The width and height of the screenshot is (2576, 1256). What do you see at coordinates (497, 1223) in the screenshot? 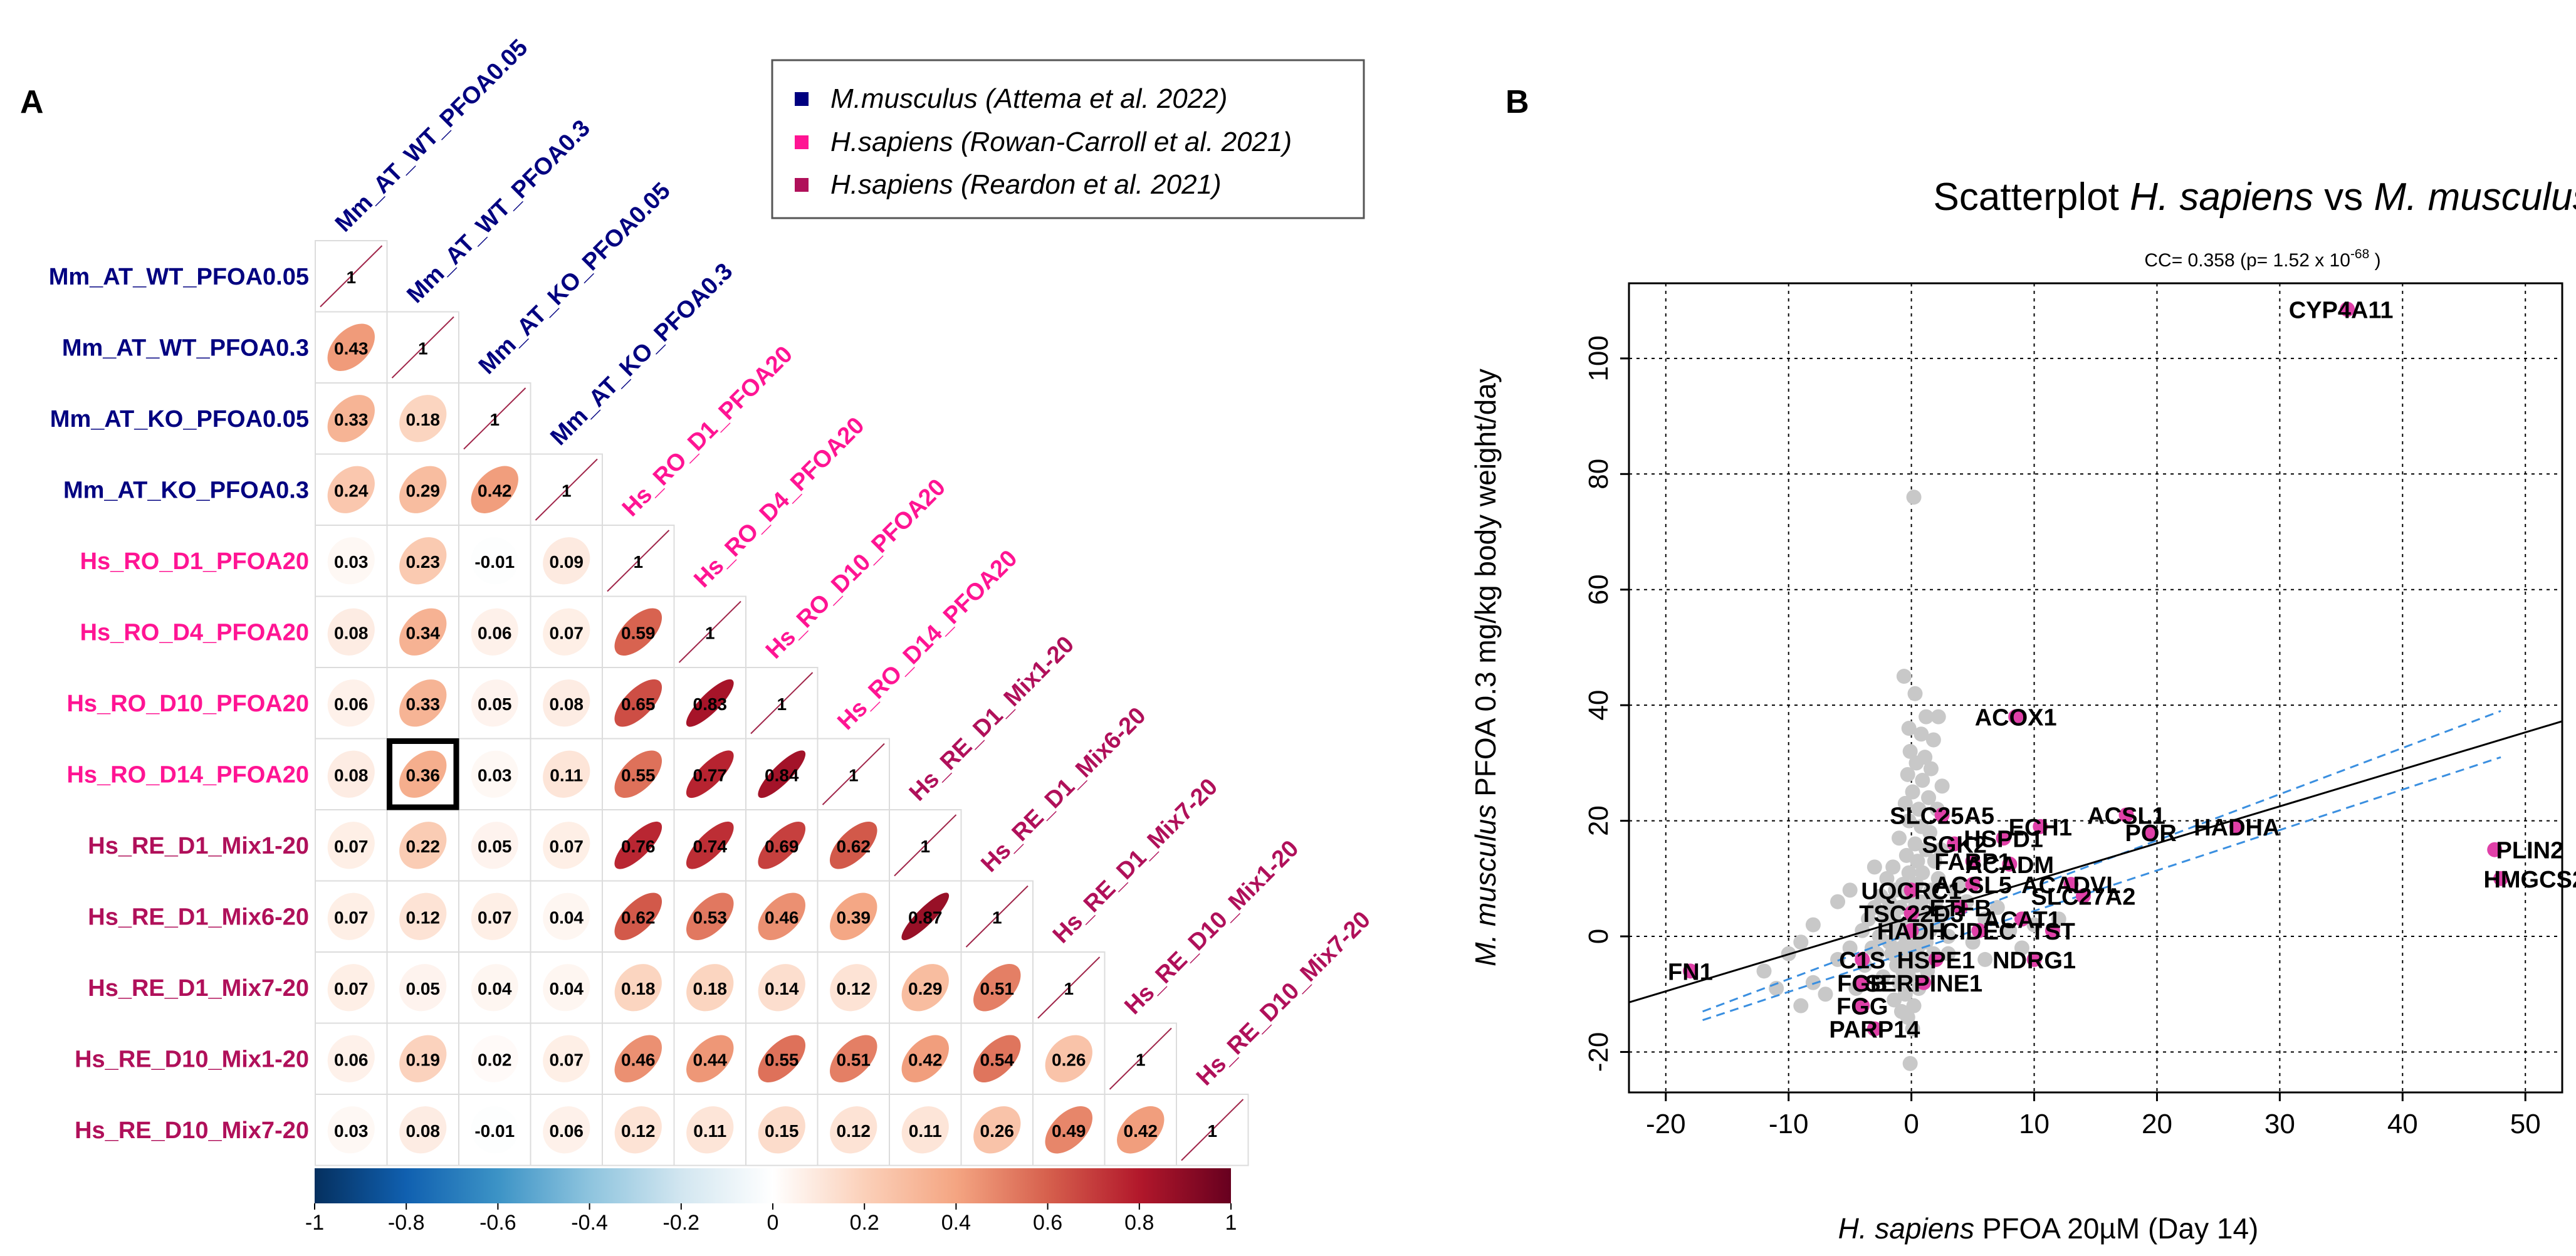
I see `colorbar-tick-label: -0.6` at bounding box center [497, 1223].